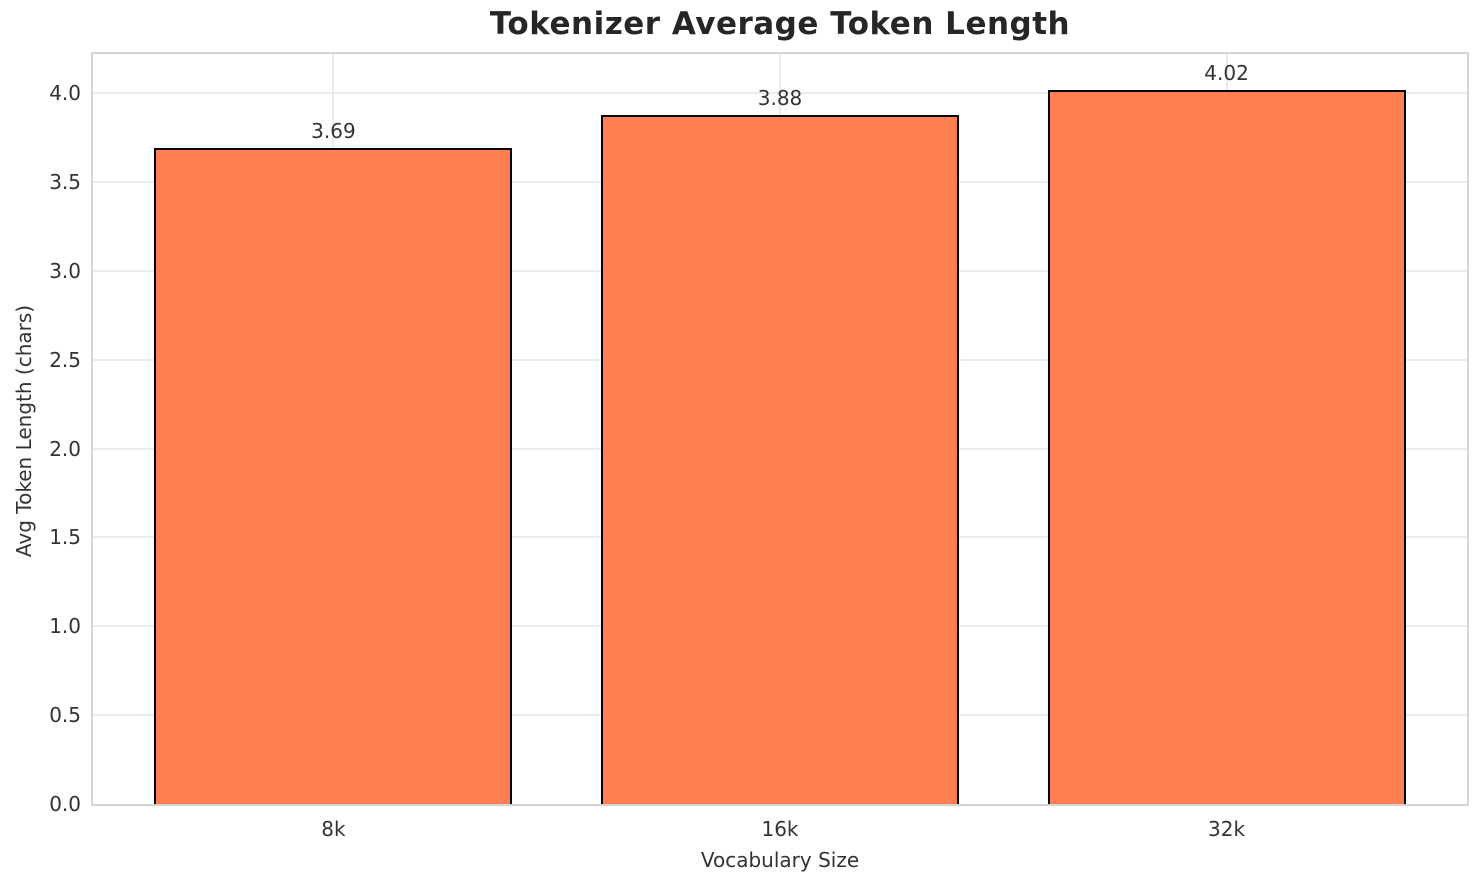 The width and height of the screenshot is (1484, 885). What do you see at coordinates (65, 626) in the screenshot?
I see `y-tick-label: 1.0` at bounding box center [65, 626].